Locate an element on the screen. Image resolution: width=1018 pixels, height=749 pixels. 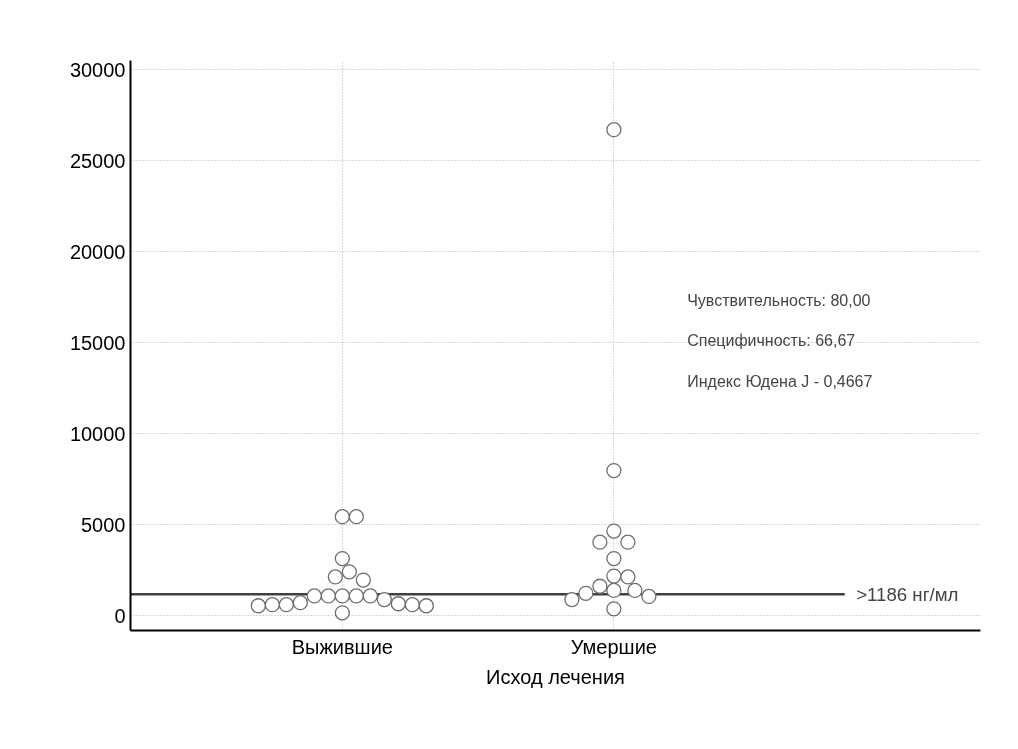
x-axis-title: Исход лечения is located at coordinates (555, 676).